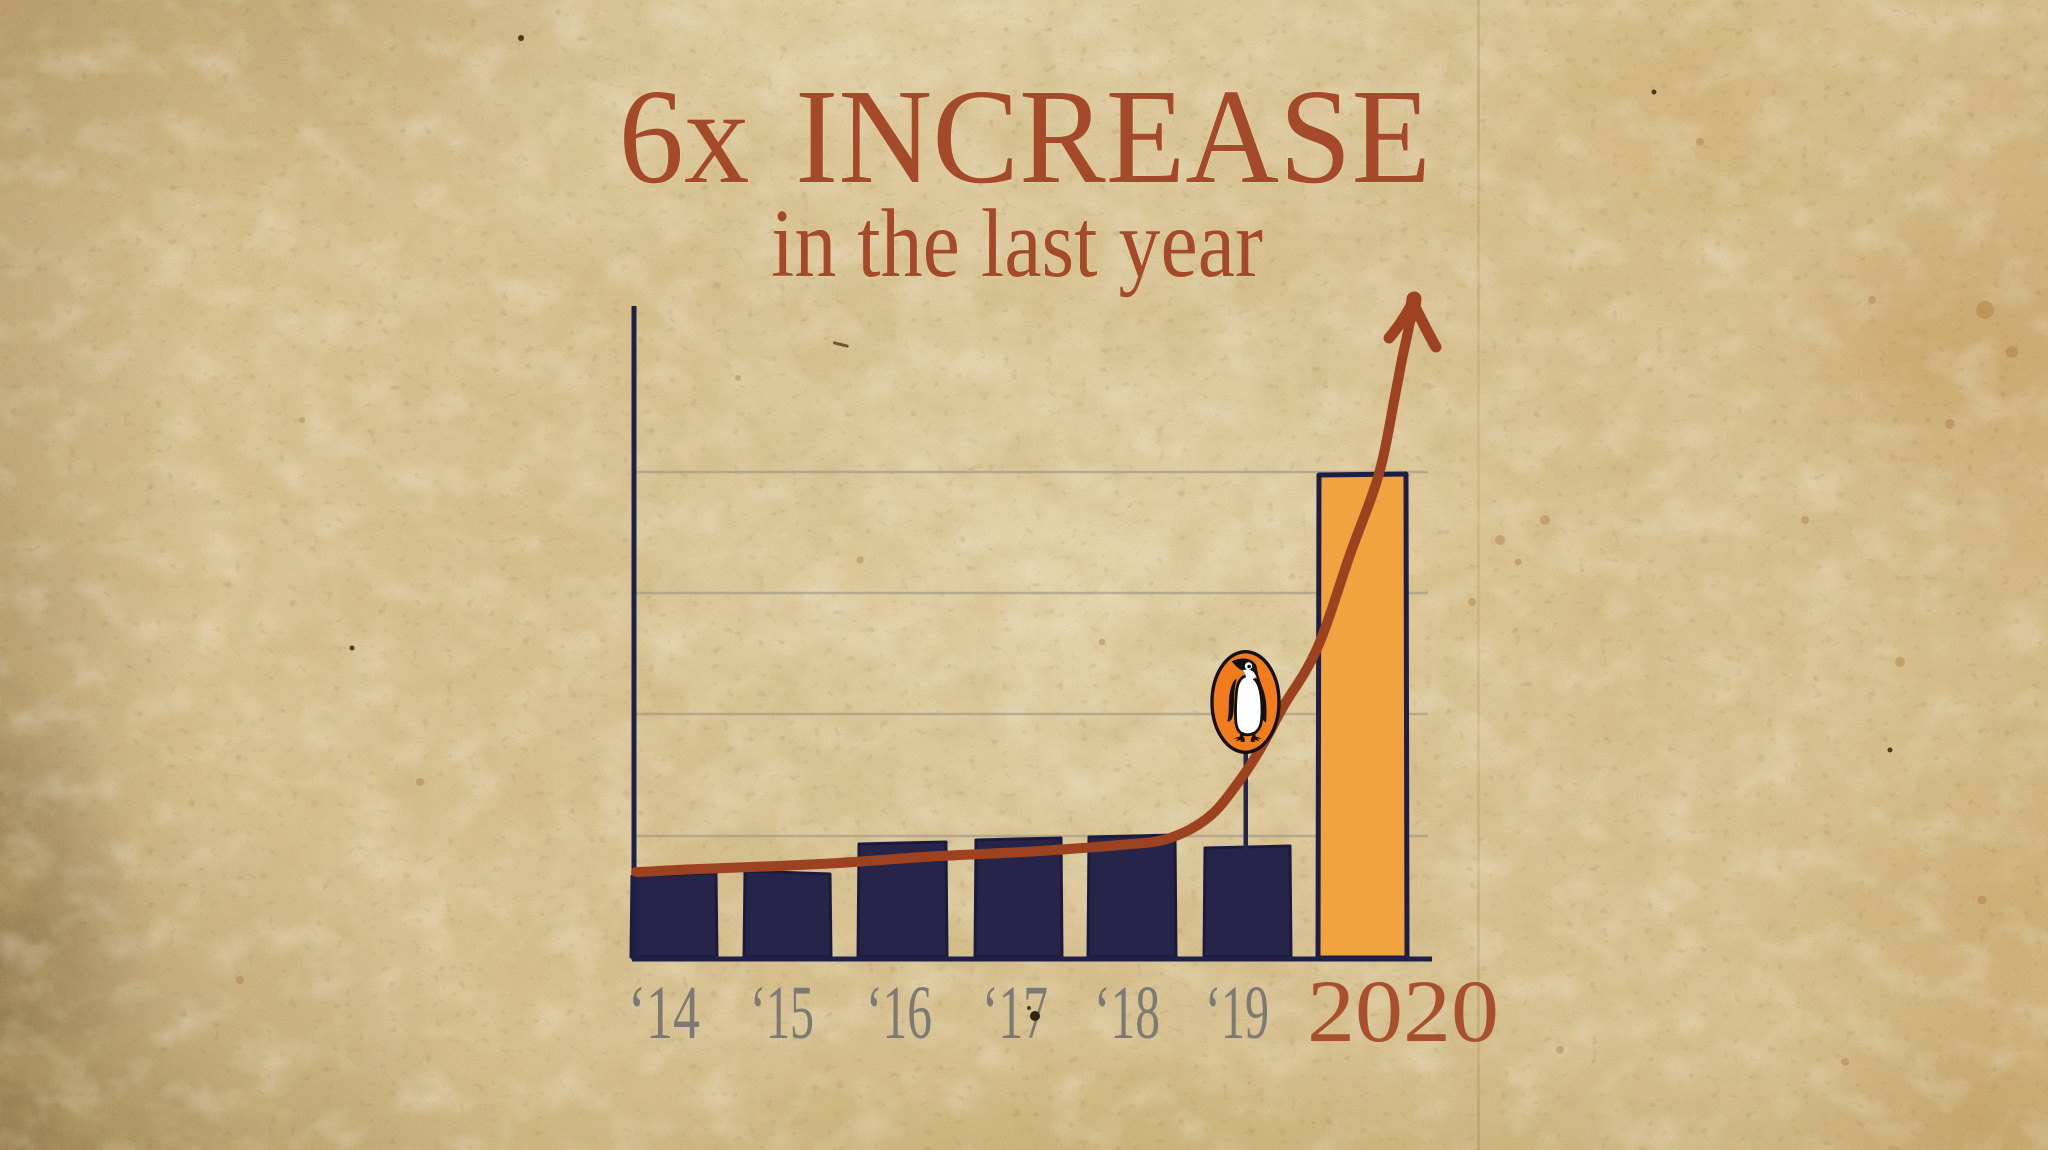  I want to click on svg-text: ‘15, so click(782, 1013).